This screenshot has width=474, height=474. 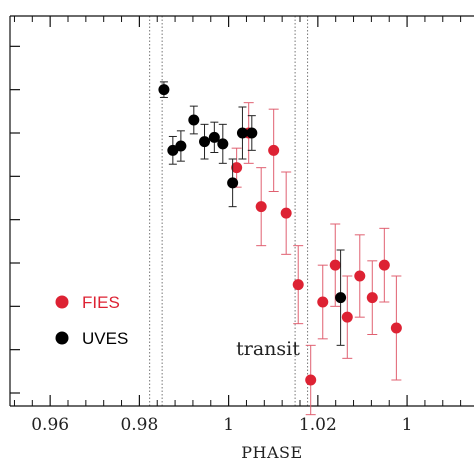 I want to click on x-tick-label: 0.96, so click(x=50, y=425).